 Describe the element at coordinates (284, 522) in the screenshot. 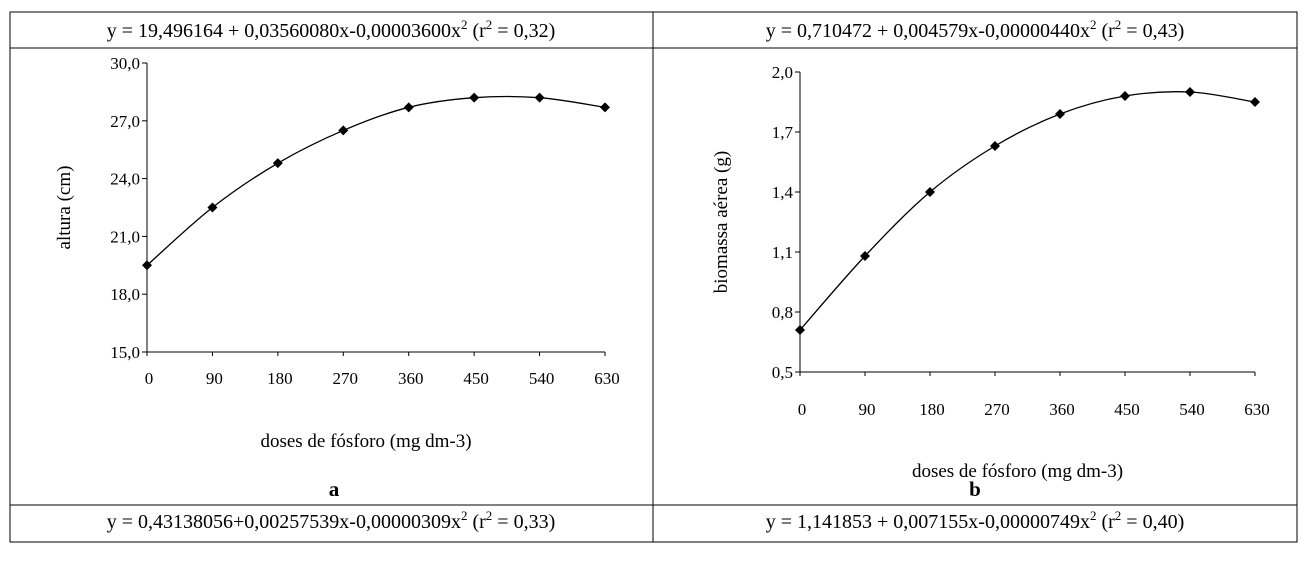

I see `equation-part: y = 0,43138056+0,00257539x-0,00000309x` at that location.